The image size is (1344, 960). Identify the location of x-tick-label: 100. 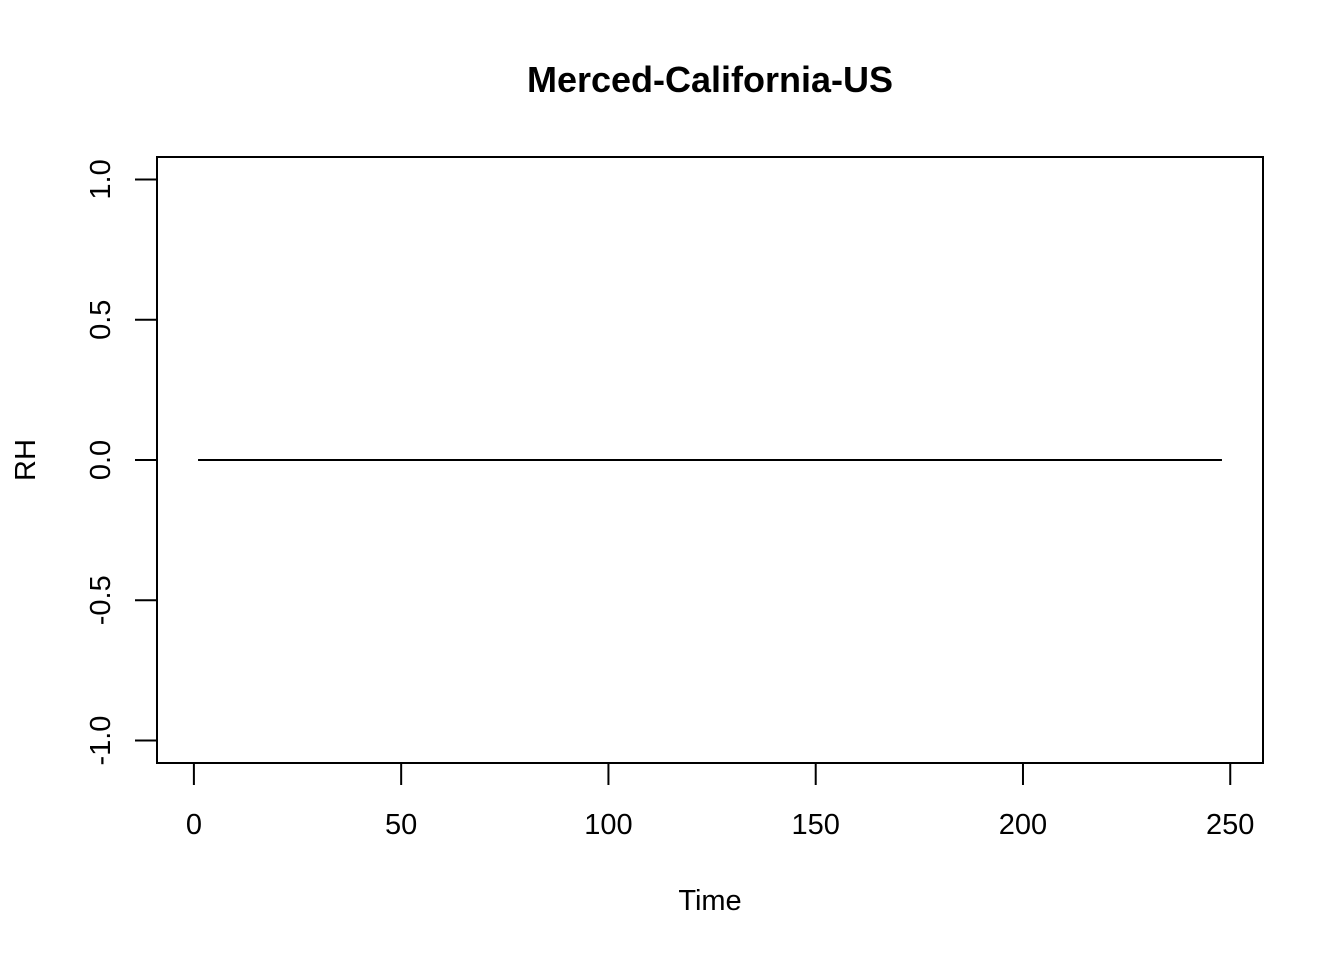
(608, 825).